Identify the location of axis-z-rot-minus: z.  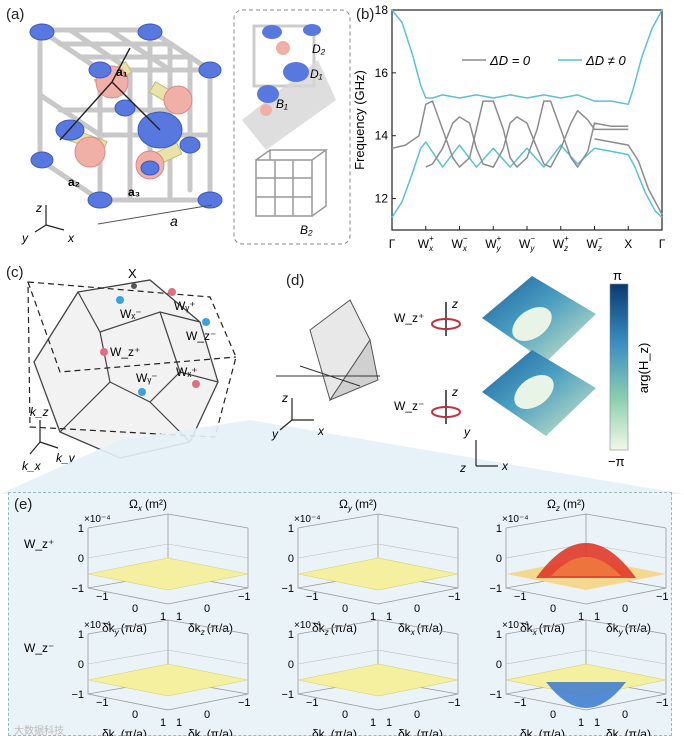
(454, 392).